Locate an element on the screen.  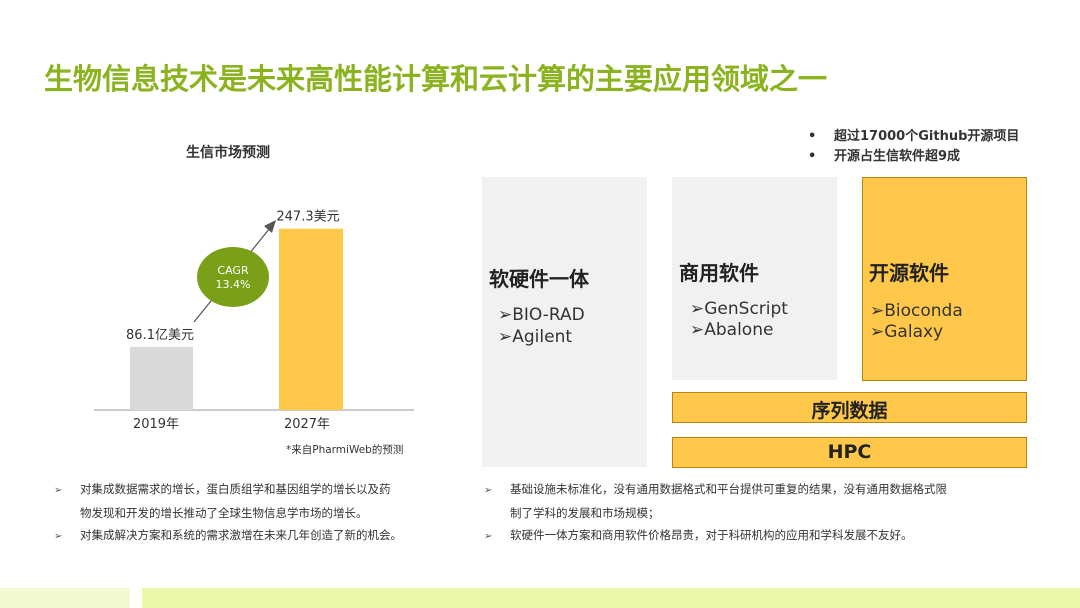
bar-2027 is located at coordinates (311, 319).